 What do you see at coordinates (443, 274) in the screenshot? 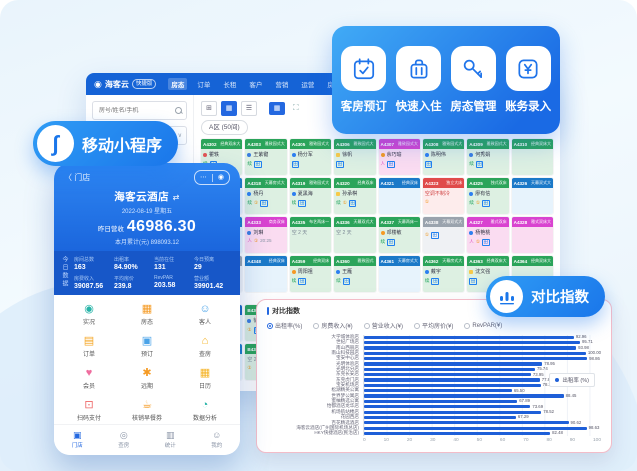
I see `room-cell-A4362: A4362 天幕房式大 戴宇续田` at bounding box center [443, 274].